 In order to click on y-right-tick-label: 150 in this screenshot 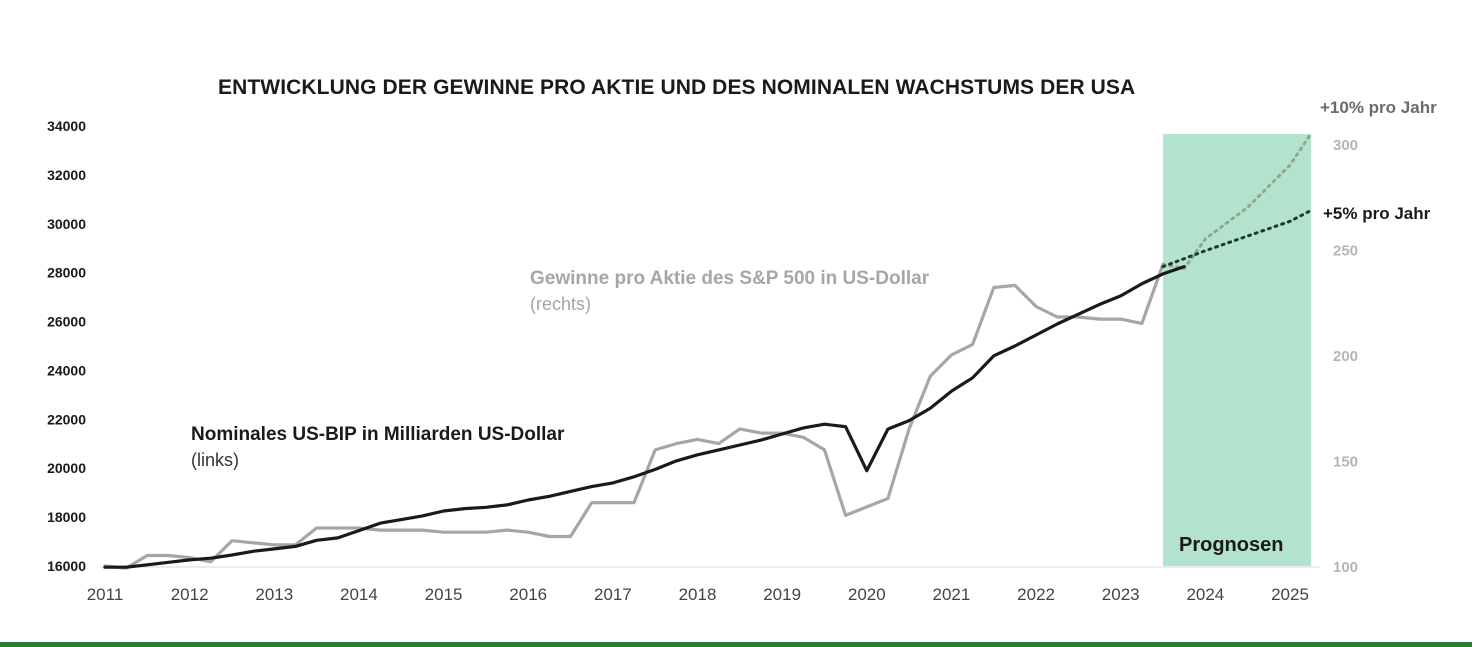, I will do `click(1345, 462)`.